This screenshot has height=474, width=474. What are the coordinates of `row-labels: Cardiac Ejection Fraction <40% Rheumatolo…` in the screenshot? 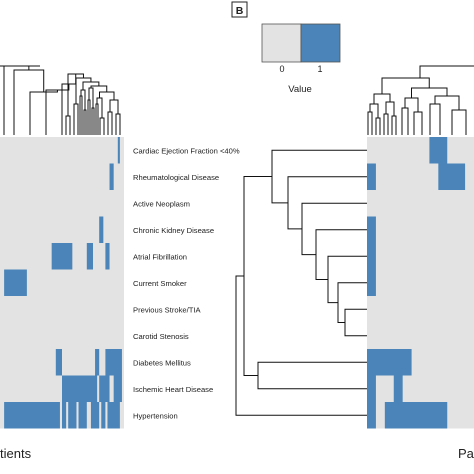 It's located at (186, 283).